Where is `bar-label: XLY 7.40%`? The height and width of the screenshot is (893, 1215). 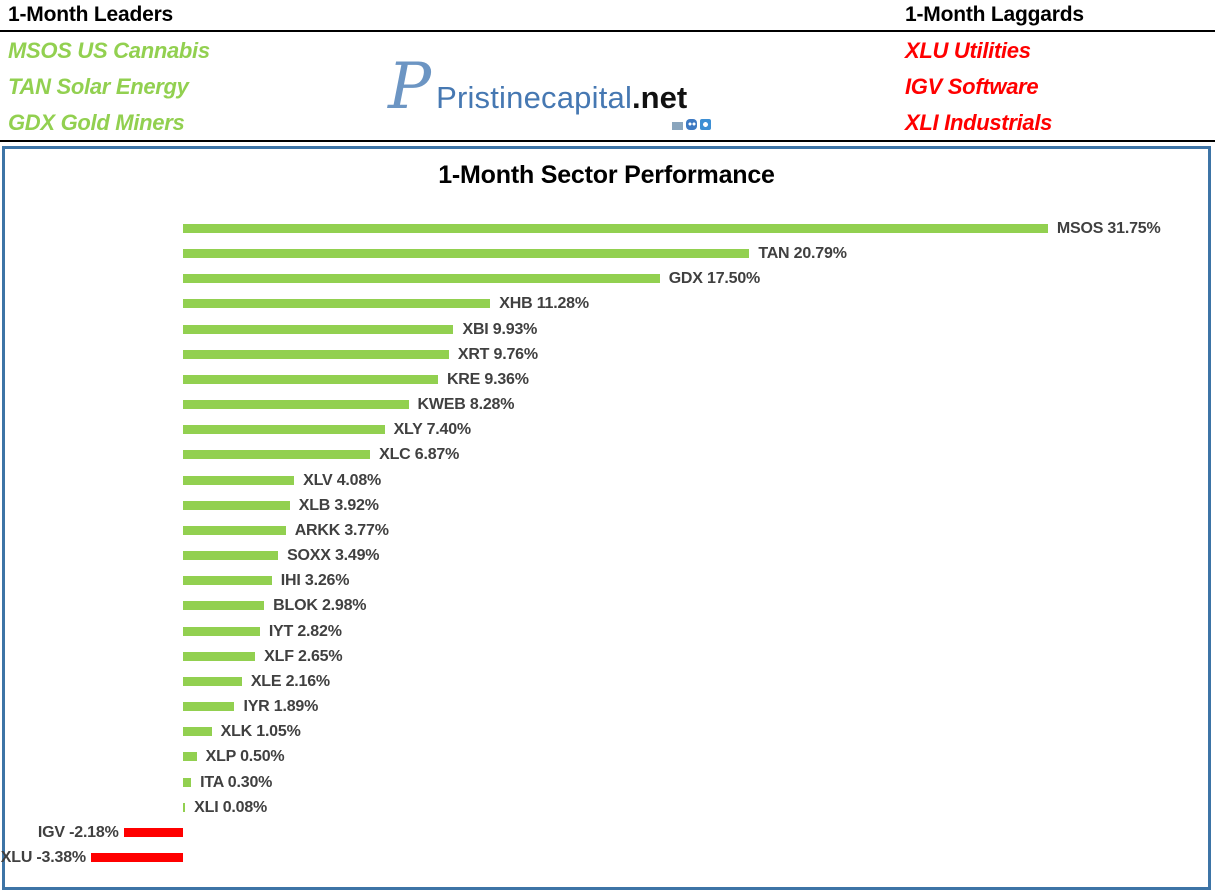 bar-label: XLY 7.40% is located at coordinates (432, 430).